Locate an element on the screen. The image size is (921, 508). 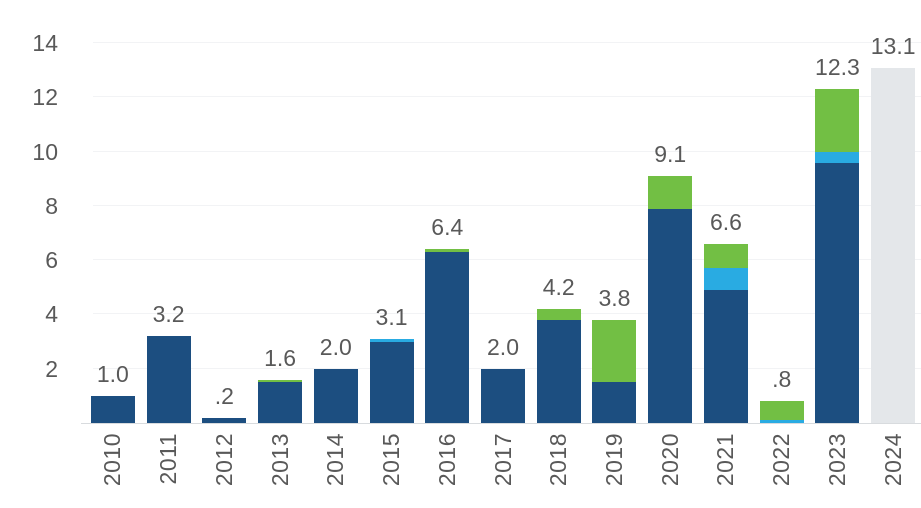
x-axis-tick-label: 2022 is located at coordinates (782, 469).